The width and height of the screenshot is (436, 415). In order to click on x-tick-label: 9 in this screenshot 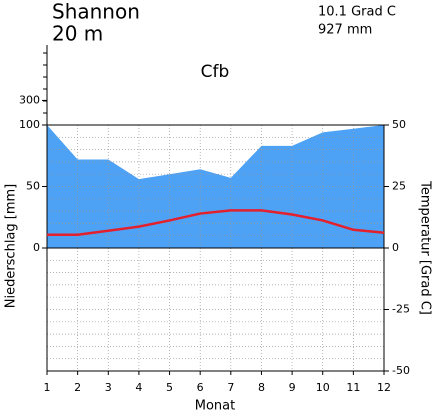, I will do `click(292, 387)`.